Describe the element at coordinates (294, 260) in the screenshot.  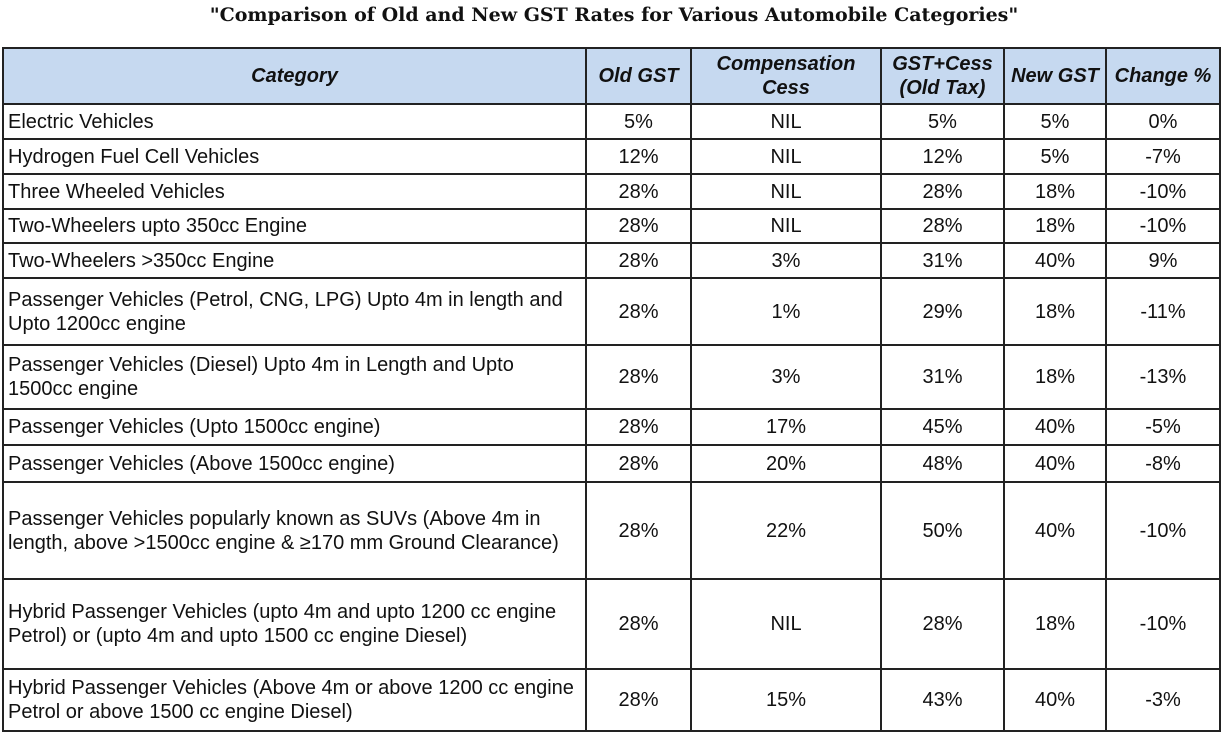
I see `cell-category: Two-Wheelers >350cc Engine` at that location.